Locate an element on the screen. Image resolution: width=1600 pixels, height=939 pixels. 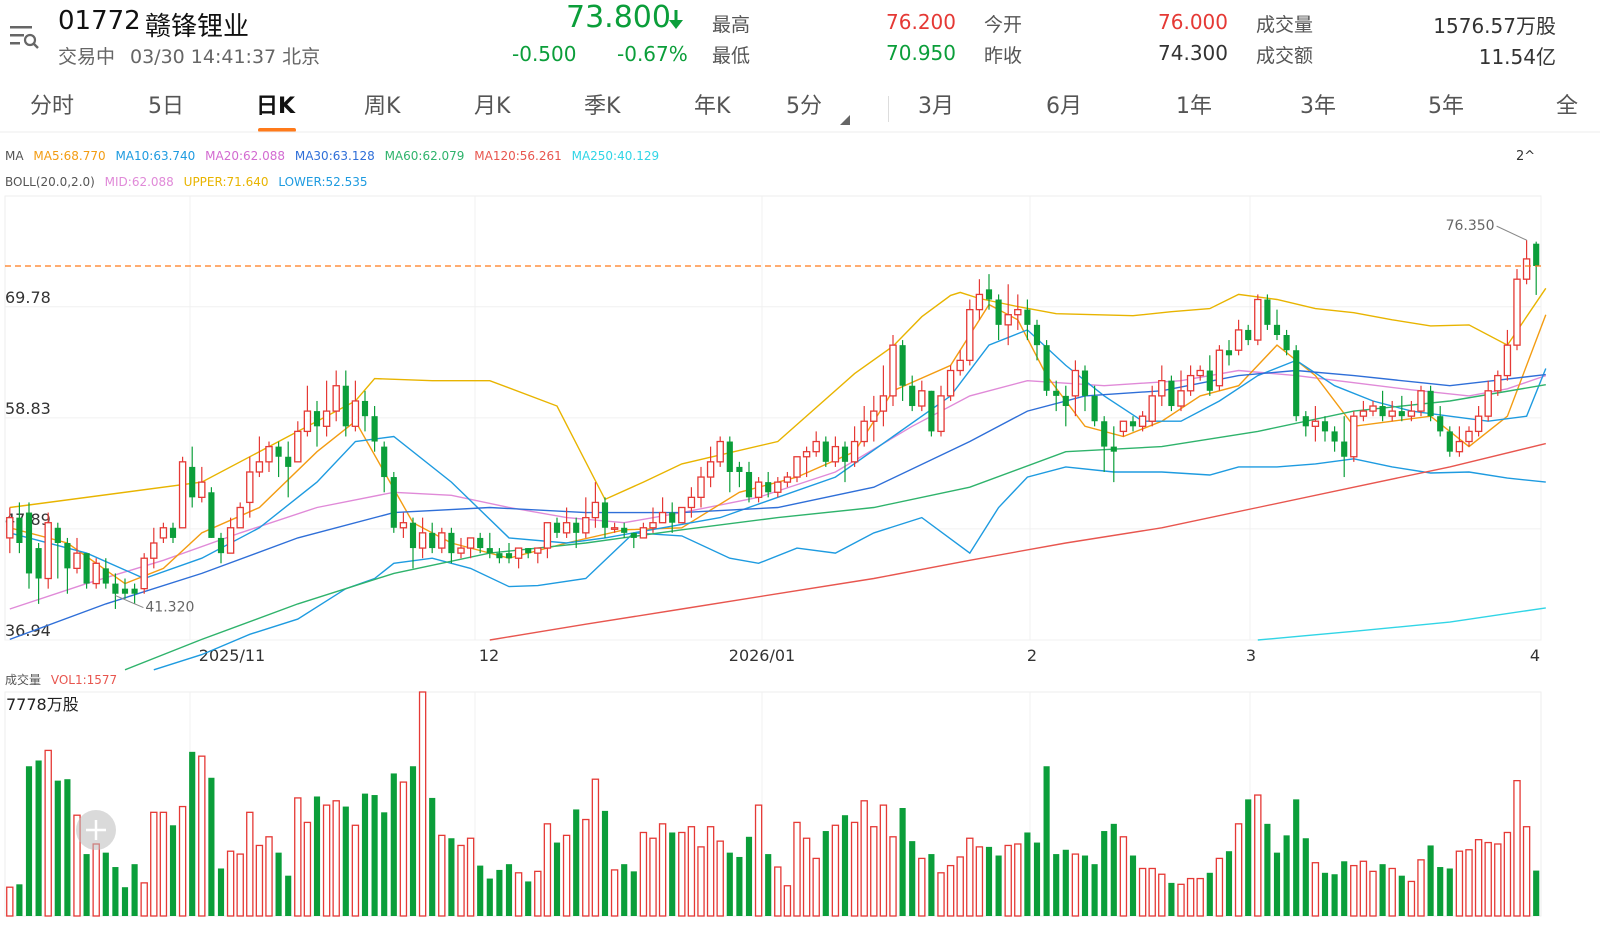
quote-high-label: 最高 is located at coordinates (731, 25).